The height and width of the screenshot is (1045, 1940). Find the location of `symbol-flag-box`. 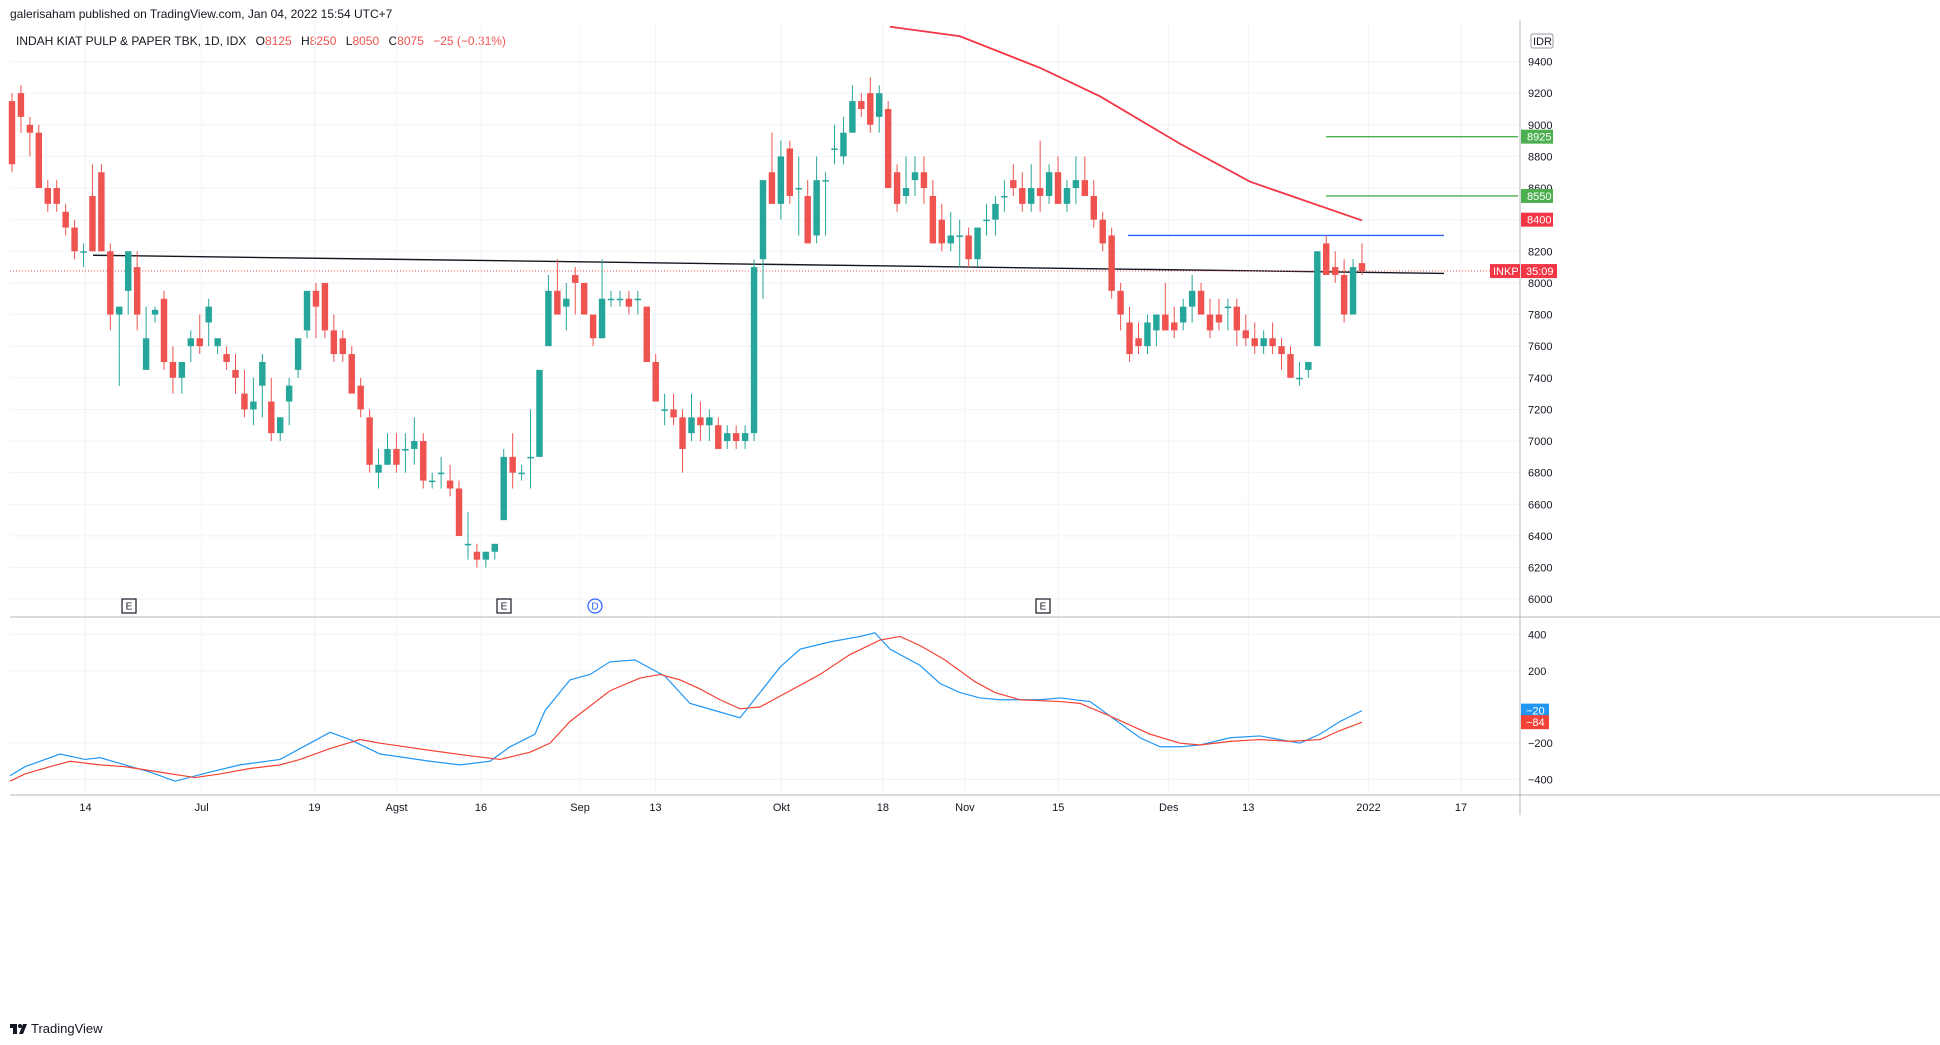

symbol-flag-box is located at coordinates (1505, 271).